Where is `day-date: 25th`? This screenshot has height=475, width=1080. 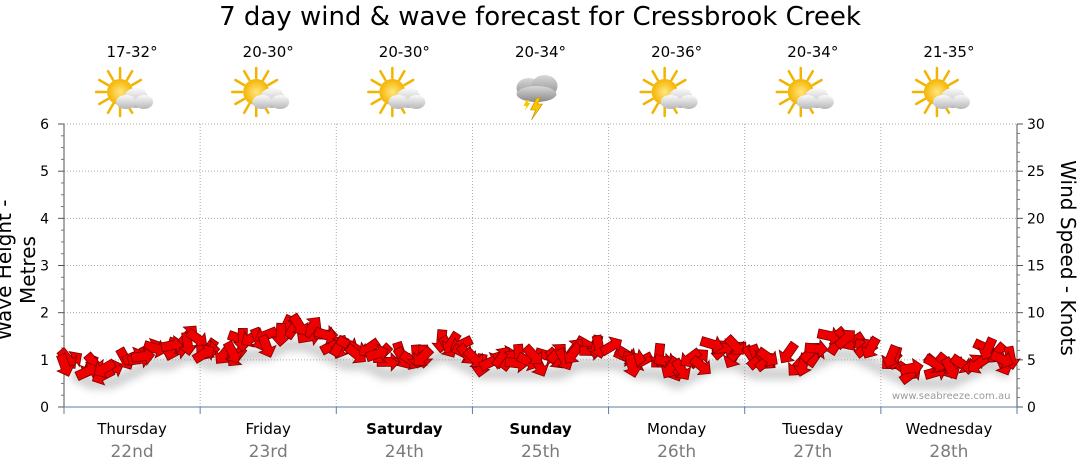
day-date: 25th is located at coordinates (540, 452).